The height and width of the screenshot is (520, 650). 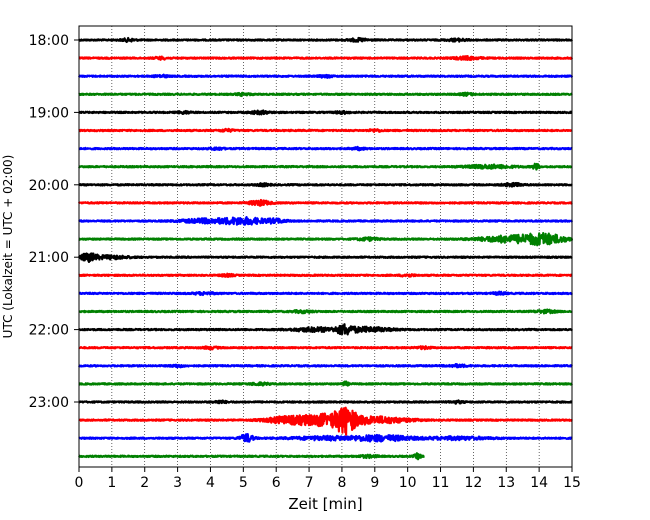 I want to click on y-tick-label-1: 19:00, so click(x=49, y=113).